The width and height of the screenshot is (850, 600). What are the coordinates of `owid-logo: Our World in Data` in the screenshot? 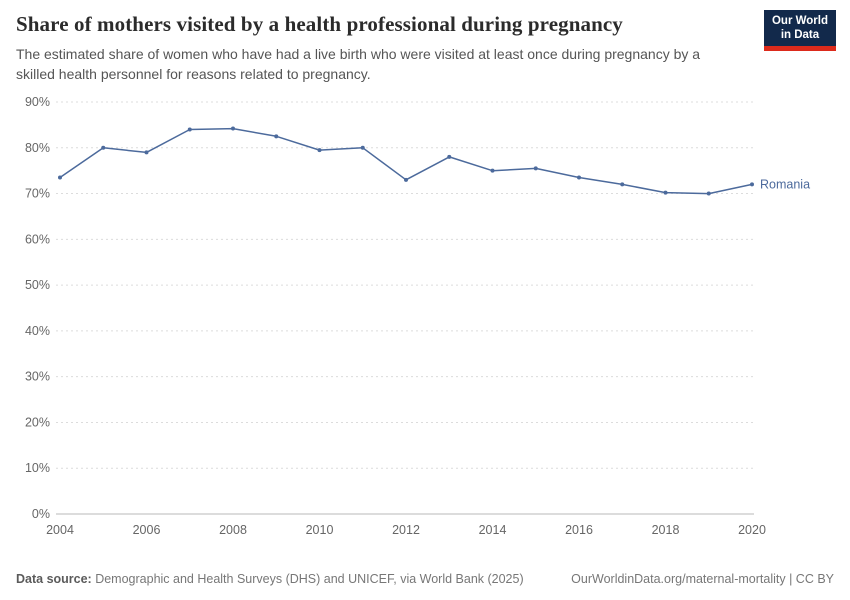 It's located at (799, 30).